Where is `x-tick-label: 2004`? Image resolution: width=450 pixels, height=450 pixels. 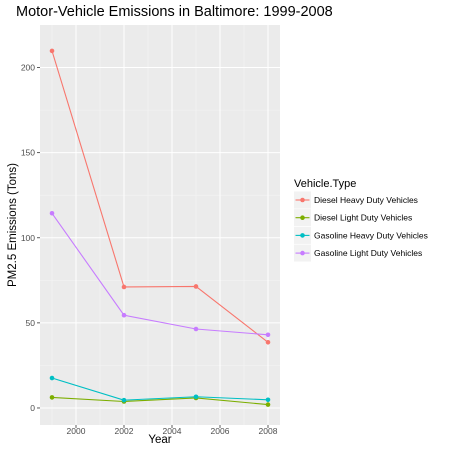
x-tick-label: 2004 is located at coordinates (172, 431).